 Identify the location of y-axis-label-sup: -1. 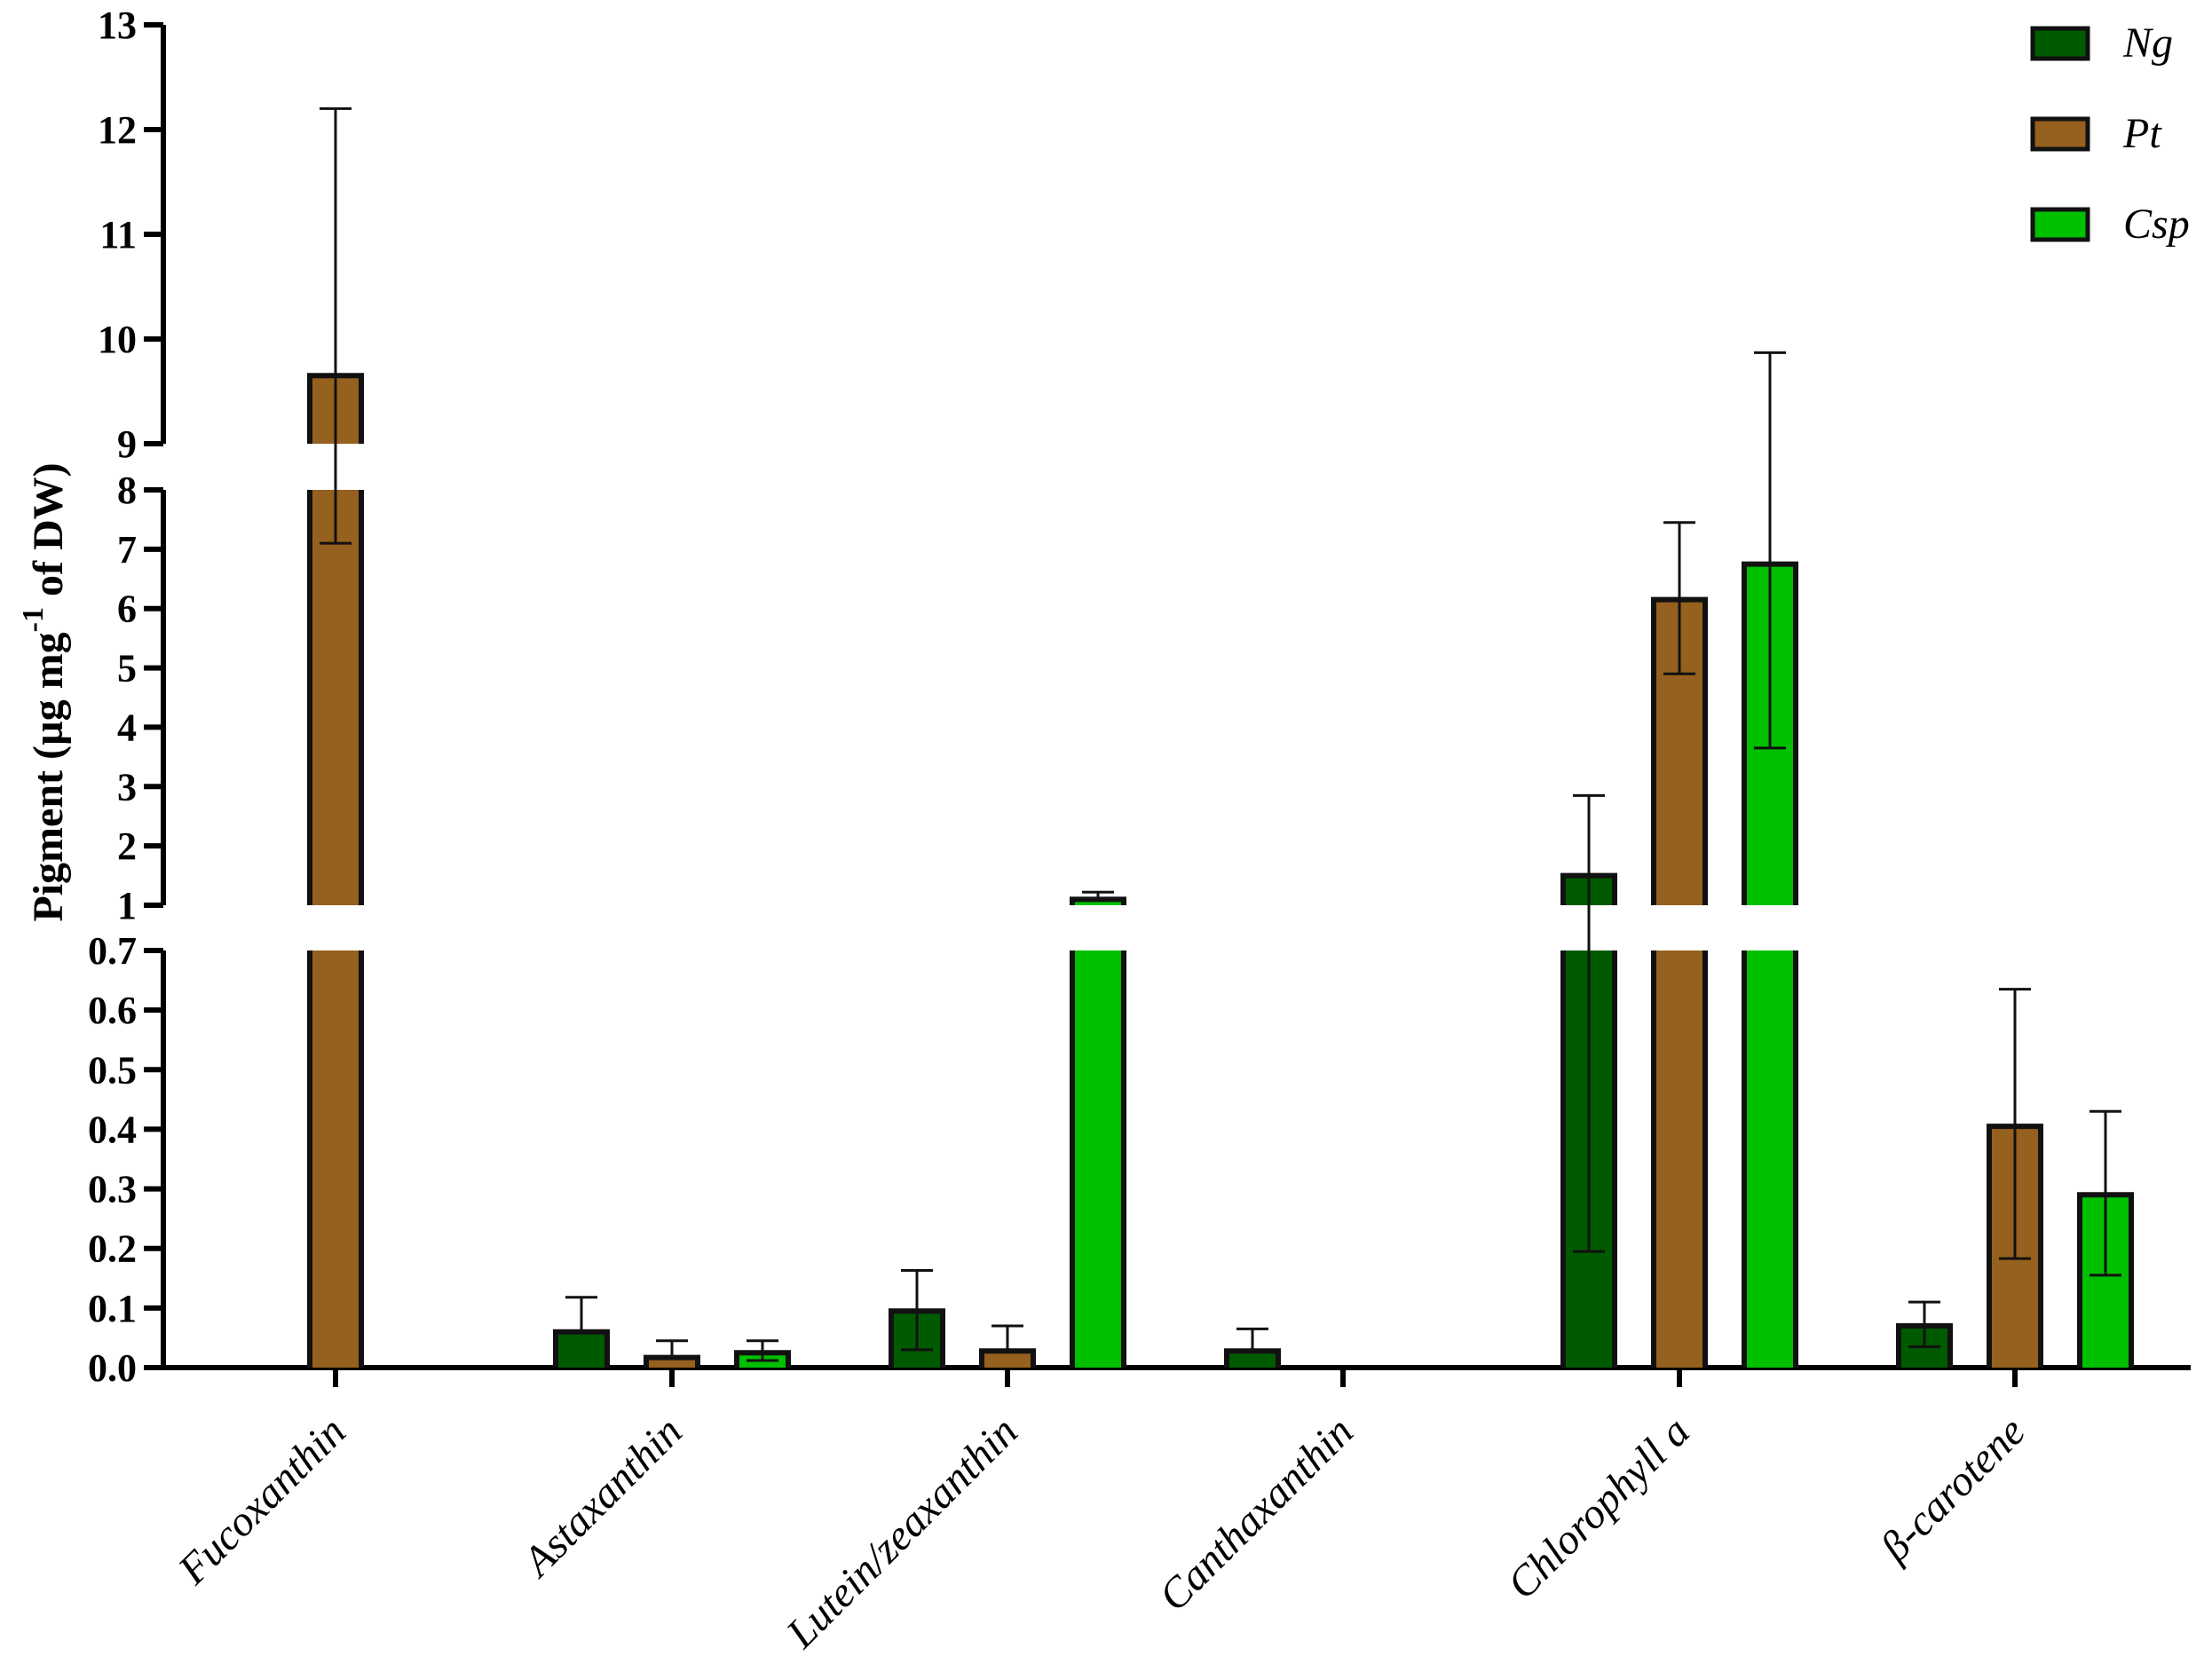
(33, 619).